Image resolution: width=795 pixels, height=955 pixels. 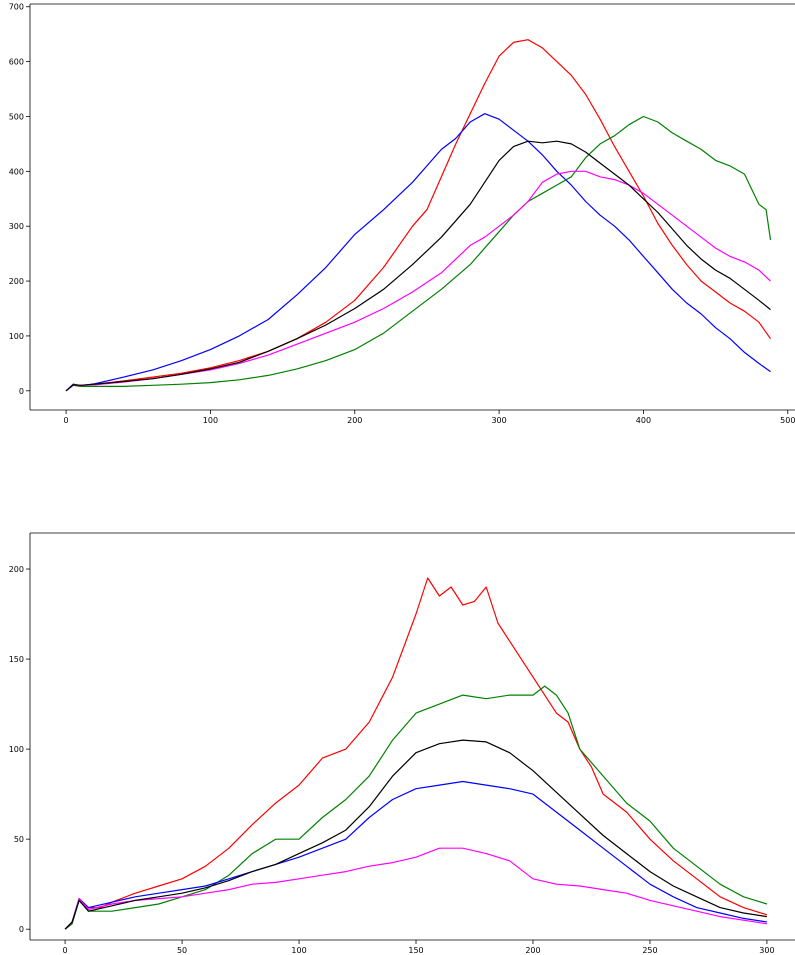 I want to click on y-tick-label: 150, so click(x=16, y=659).